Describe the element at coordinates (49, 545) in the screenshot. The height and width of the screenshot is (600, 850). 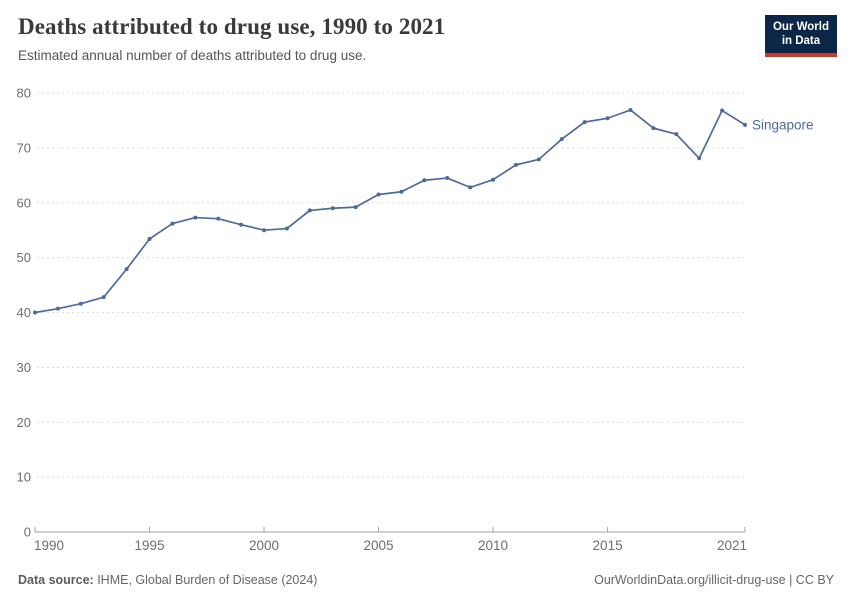
I see `x-axis-tick-label: 1990` at that location.